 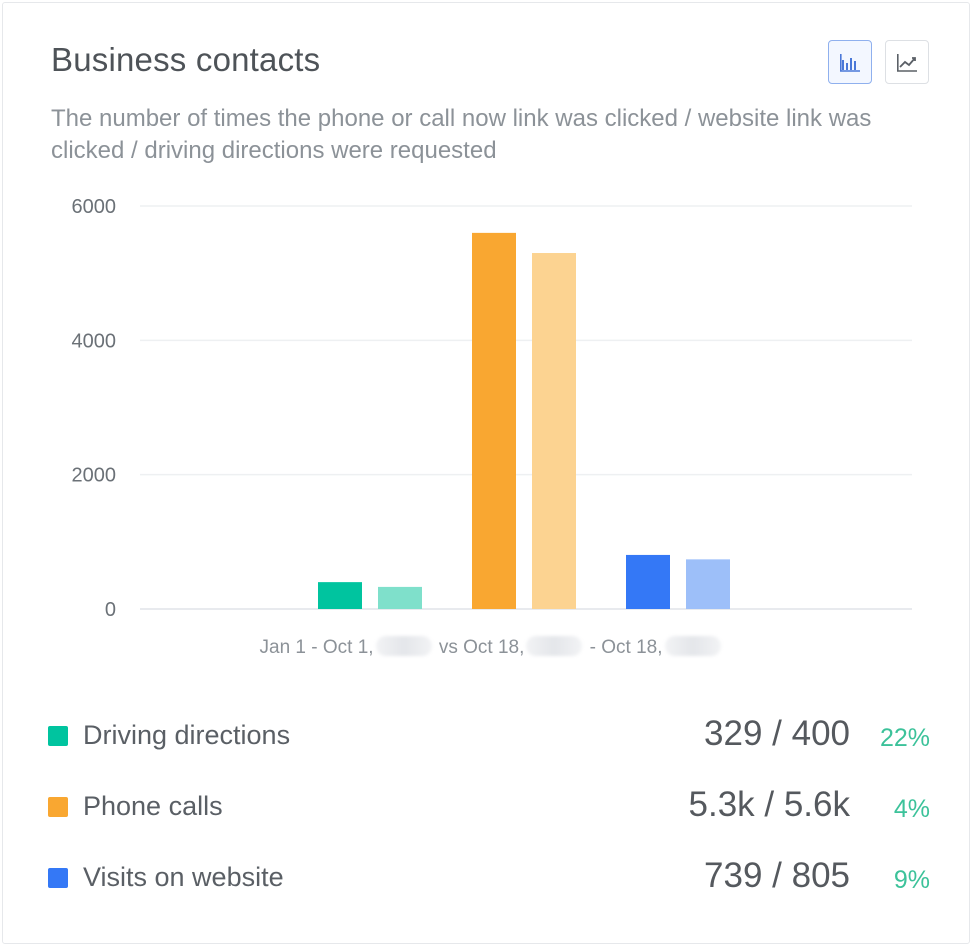 What do you see at coordinates (110, 610) in the screenshot?
I see `y-tick-label: 0` at bounding box center [110, 610].